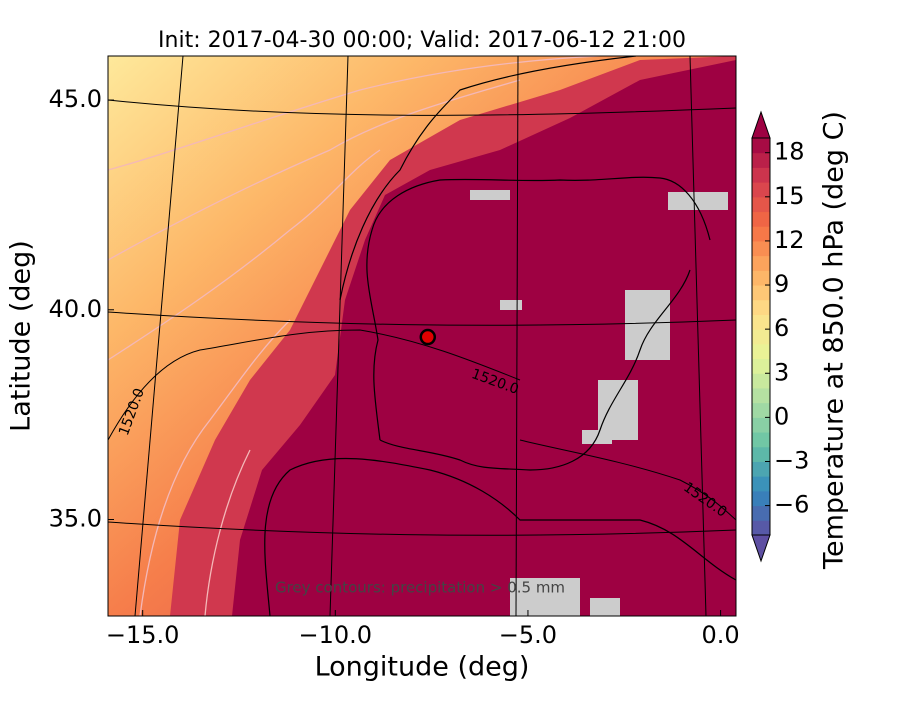  I want to click on colorbar-tick-label: 18, so click(789, 152).